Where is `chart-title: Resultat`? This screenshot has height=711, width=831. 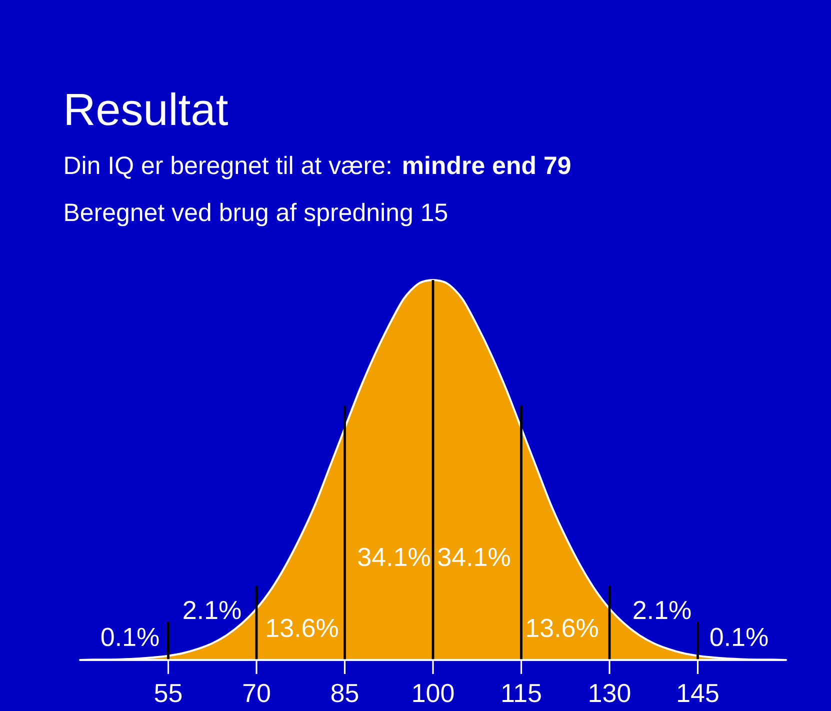 chart-title: Resultat is located at coordinates (147, 109).